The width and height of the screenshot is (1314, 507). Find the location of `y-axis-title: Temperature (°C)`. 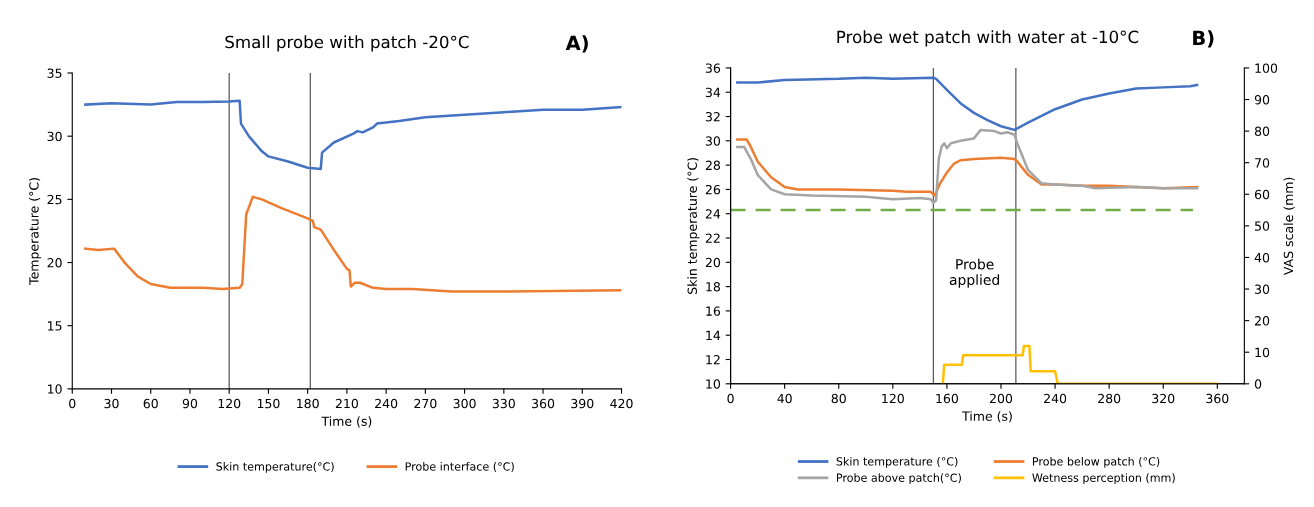

y-axis-title: Temperature (°C) is located at coordinates (35, 231).